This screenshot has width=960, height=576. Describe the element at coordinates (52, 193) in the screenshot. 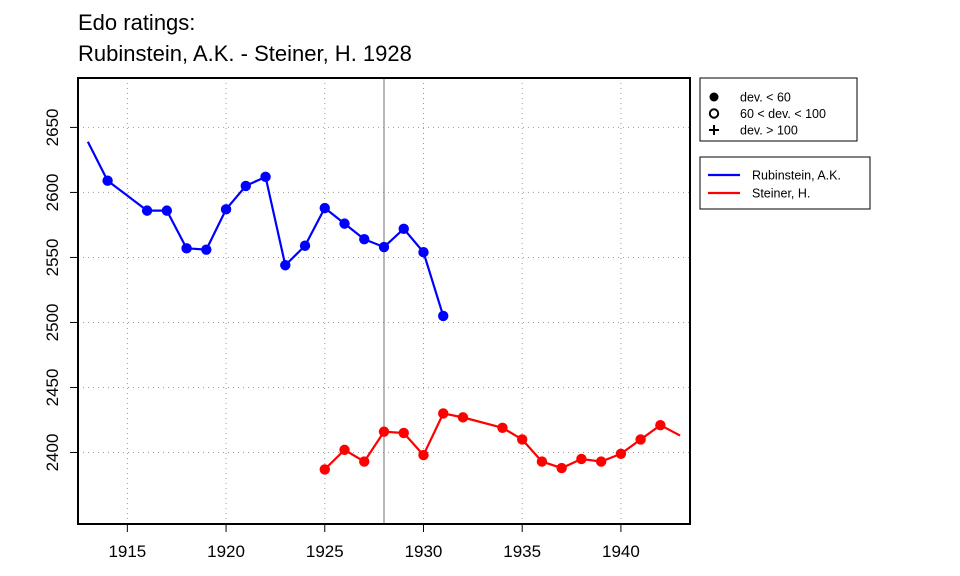

I see `y-tick-label: 2600` at that location.